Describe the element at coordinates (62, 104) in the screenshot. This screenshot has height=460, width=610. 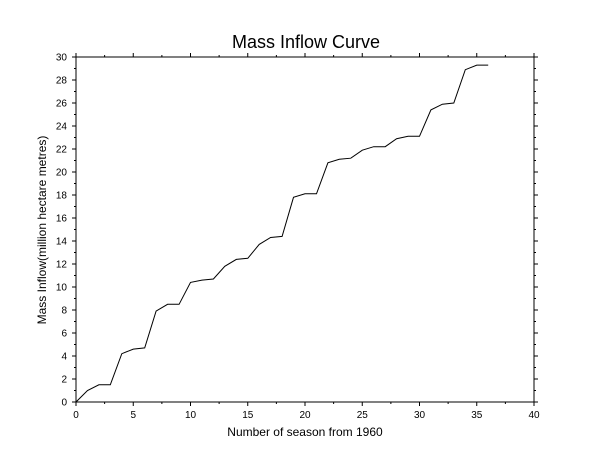
I see `y-tick-label: 26` at that location.